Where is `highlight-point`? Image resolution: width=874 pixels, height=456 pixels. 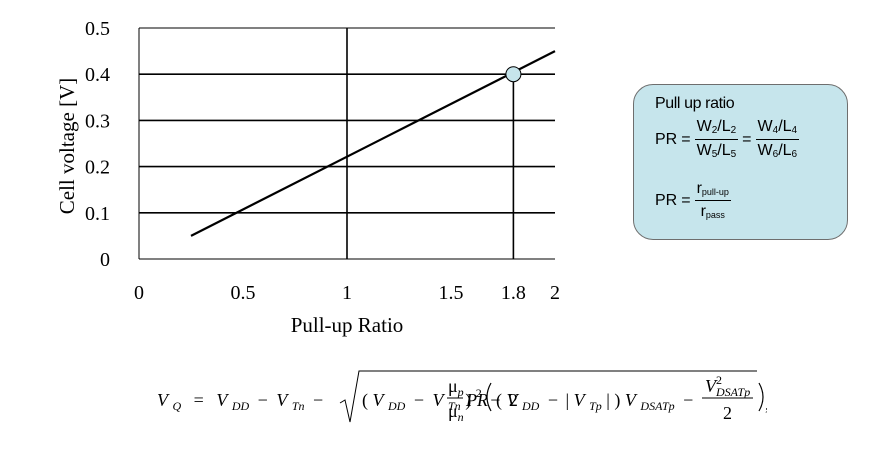 highlight-point is located at coordinates (513, 74).